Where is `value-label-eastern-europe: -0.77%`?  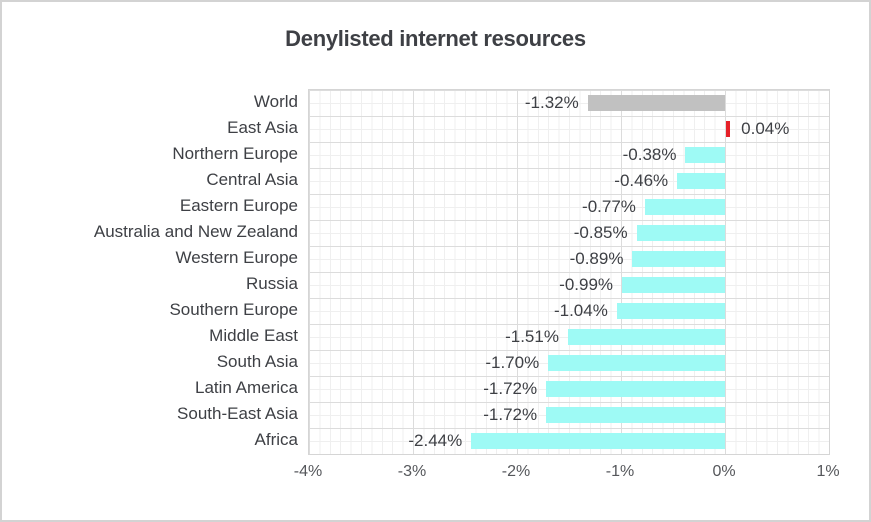
value-label-eastern-europe: -0.77% is located at coordinates (609, 206).